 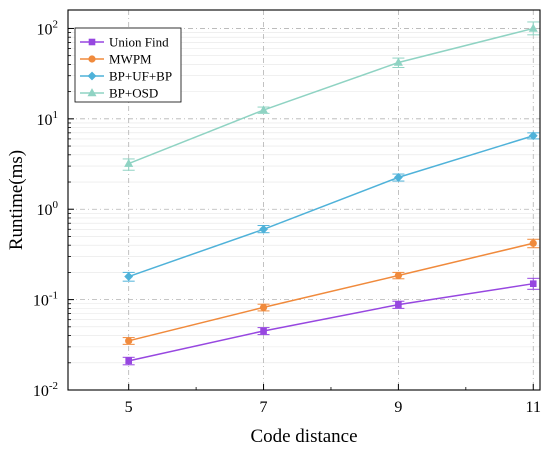 I want to click on legend-entry: MWPM, so click(x=116, y=59).